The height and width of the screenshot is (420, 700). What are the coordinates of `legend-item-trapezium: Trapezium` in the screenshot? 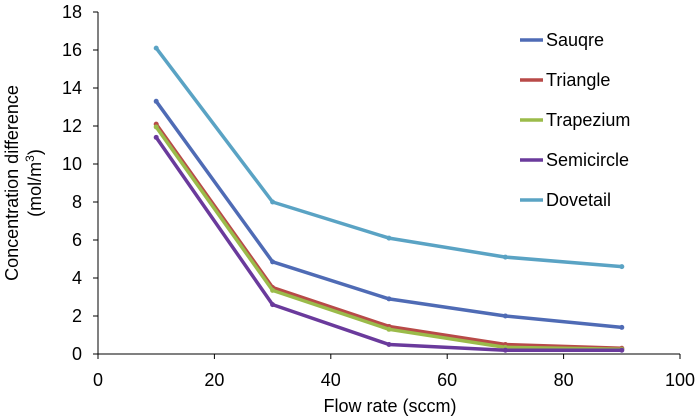 It's located at (575, 120).